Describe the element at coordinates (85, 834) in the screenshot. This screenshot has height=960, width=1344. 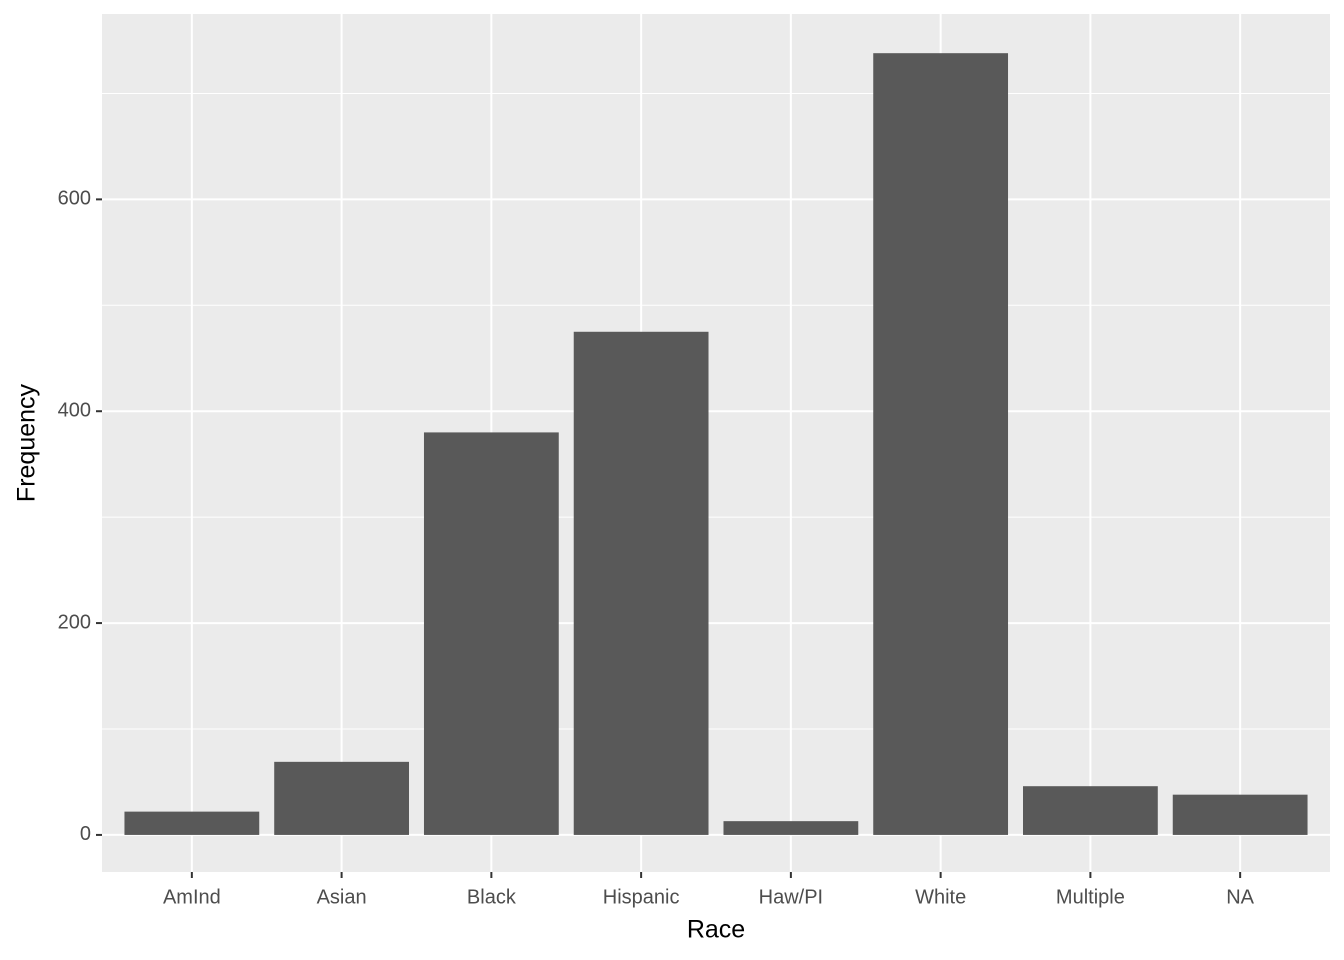
I see `y-tick-label: 0` at that location.